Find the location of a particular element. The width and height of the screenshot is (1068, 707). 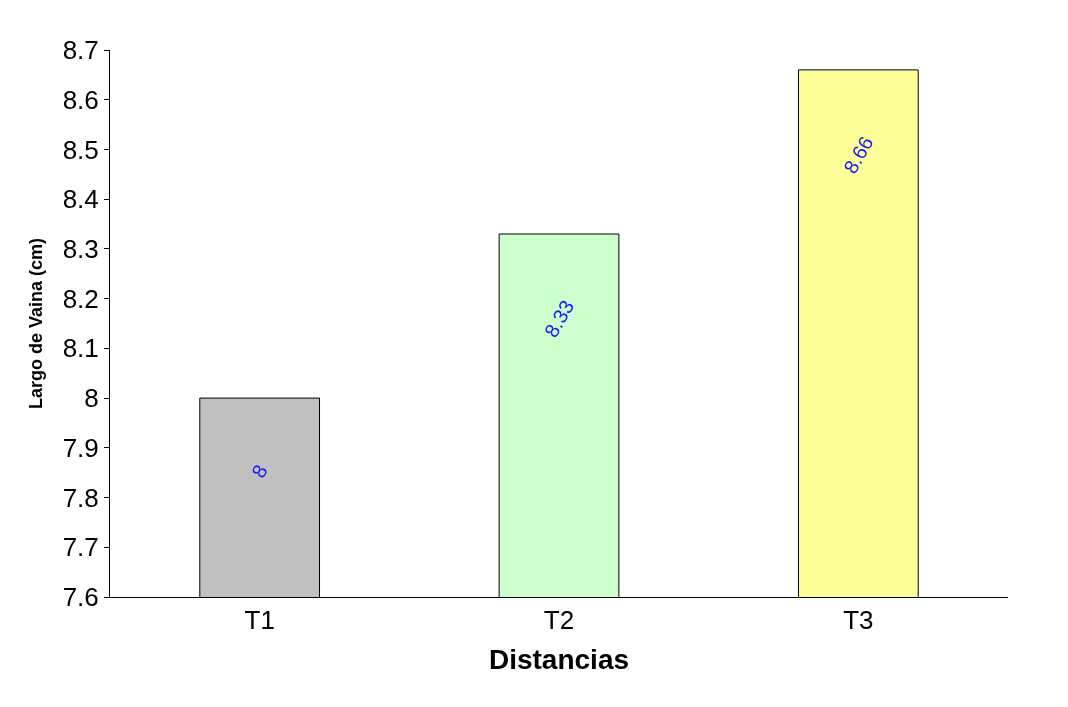

x-tick-label: T1 is located at coordinates (259, 620).